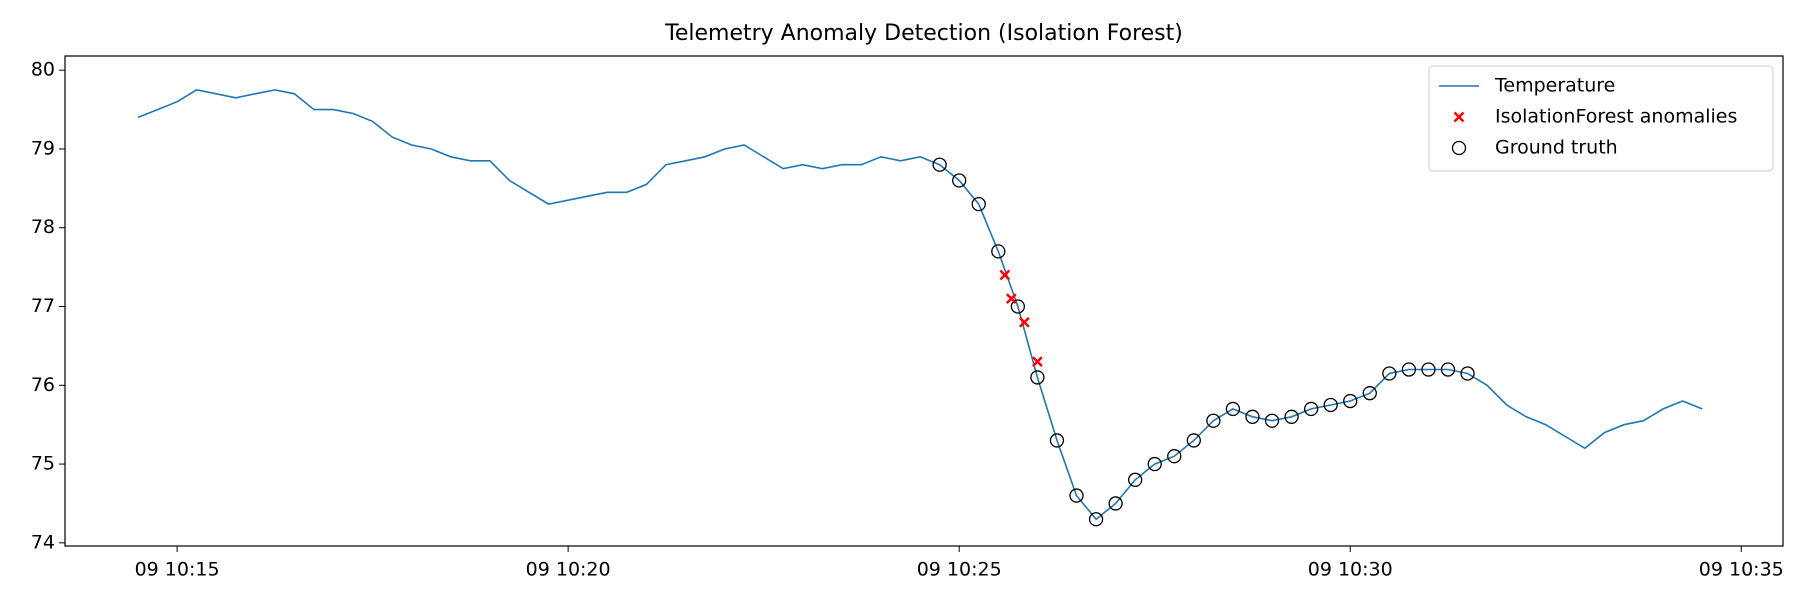 The image size is (1800, 600). Describe the element at coordinates (1556, 148) in the screenshot. I see `legend-label: Ground truth` at that location.